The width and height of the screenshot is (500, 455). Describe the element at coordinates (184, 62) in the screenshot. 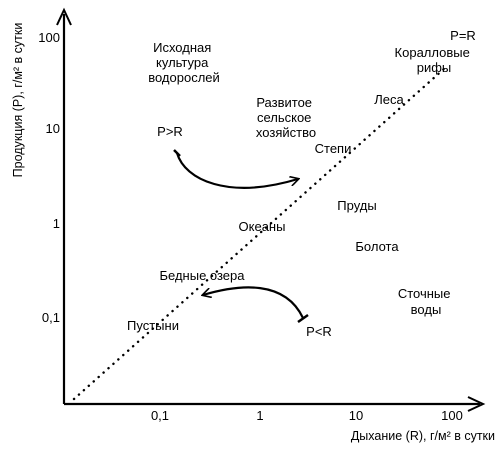

I see `label-algae-culture: Исходная культура водорослей` at that location.